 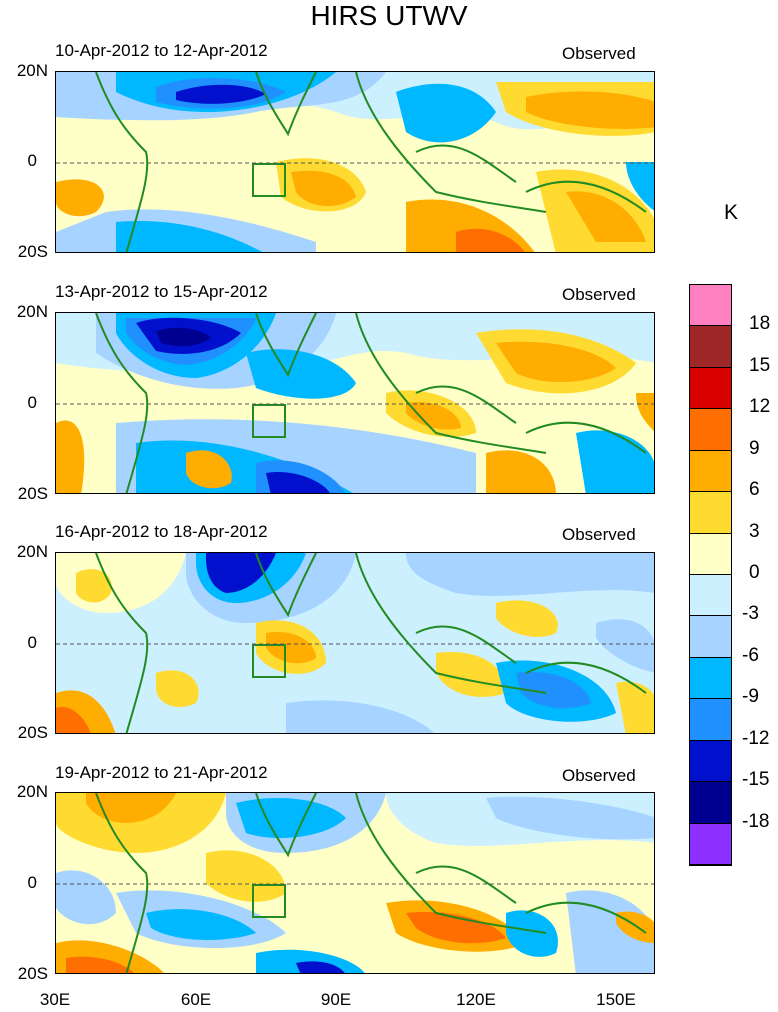 What do you see at coordinates (269, 180) in the screenshot?
I see `panel-1-target-box` at bounding box center [269, 180].